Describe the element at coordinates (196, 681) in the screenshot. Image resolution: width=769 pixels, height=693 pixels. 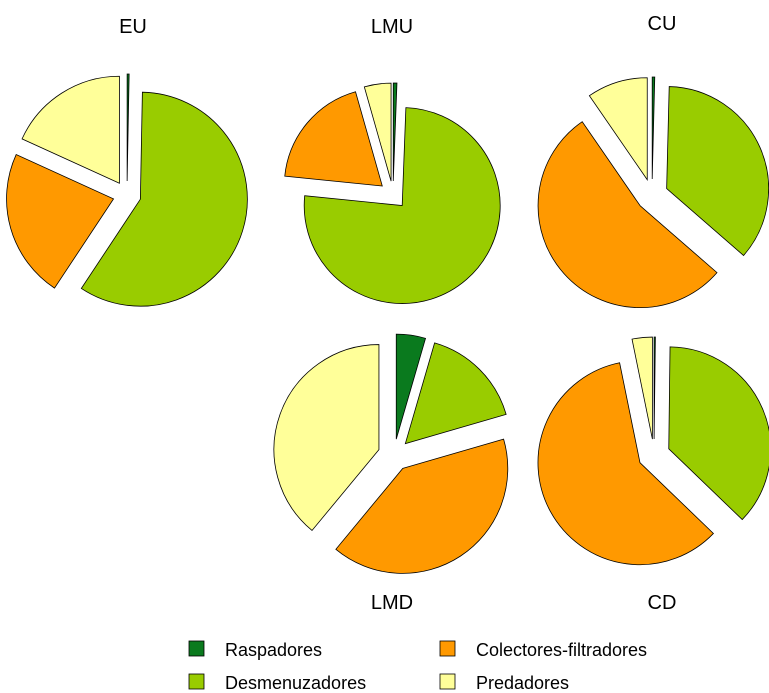
I see `legend-swatch-desmenuzadores` at that location.